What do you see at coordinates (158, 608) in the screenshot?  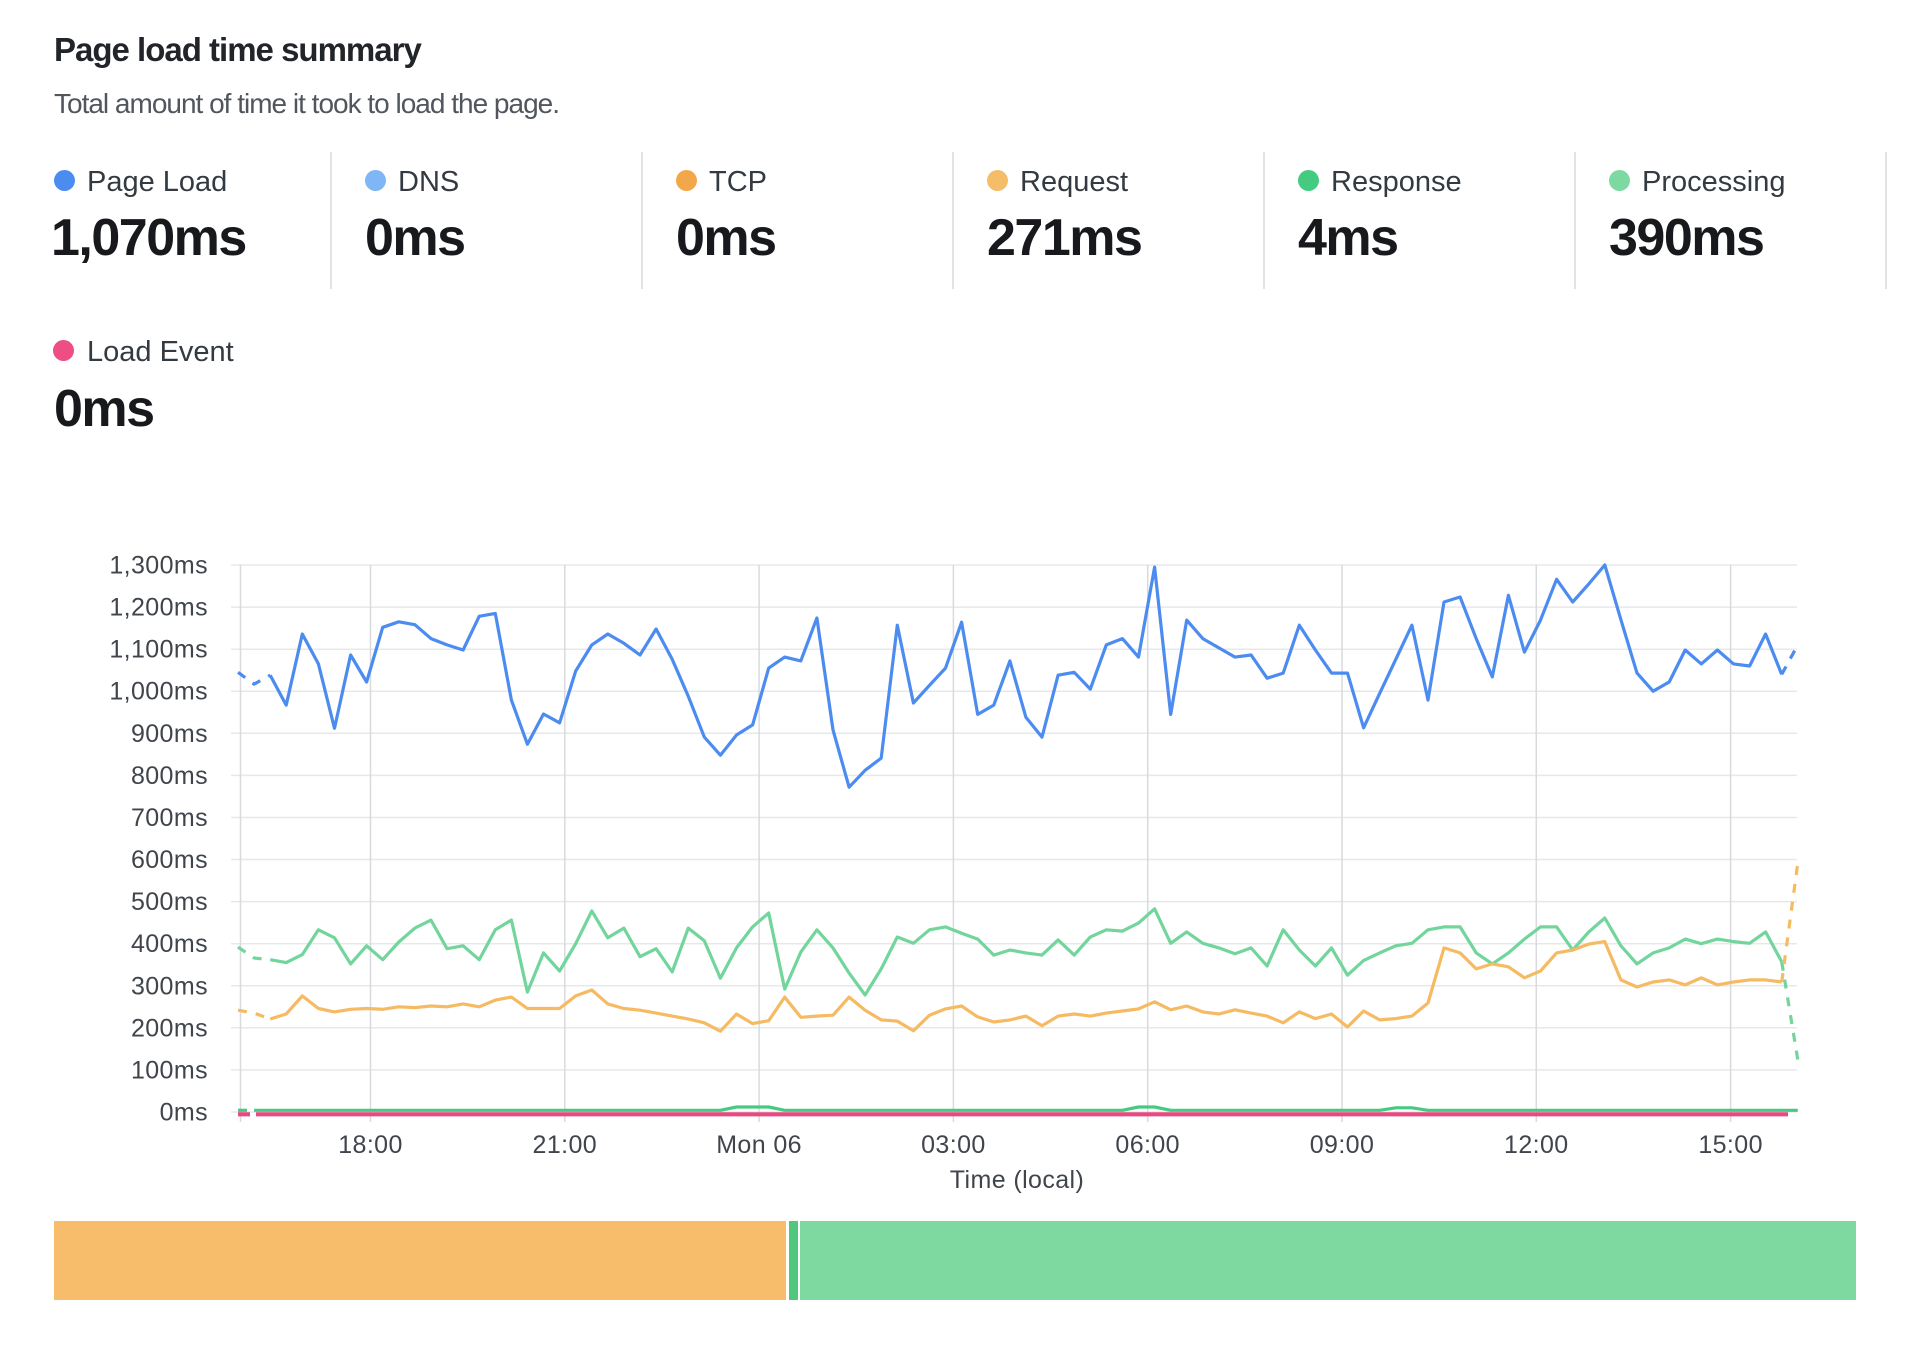 I see `svg-text: 1,200ms` at bounding box center [158, 608].